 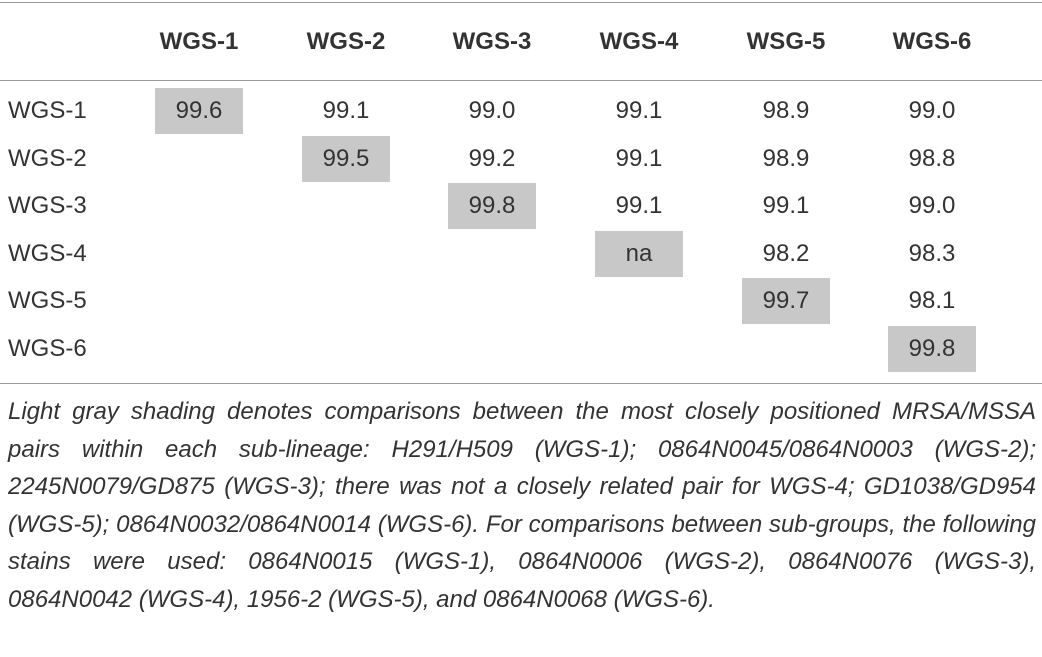 I want to click on row-label: WGS-2, so click(x=47, y=158).